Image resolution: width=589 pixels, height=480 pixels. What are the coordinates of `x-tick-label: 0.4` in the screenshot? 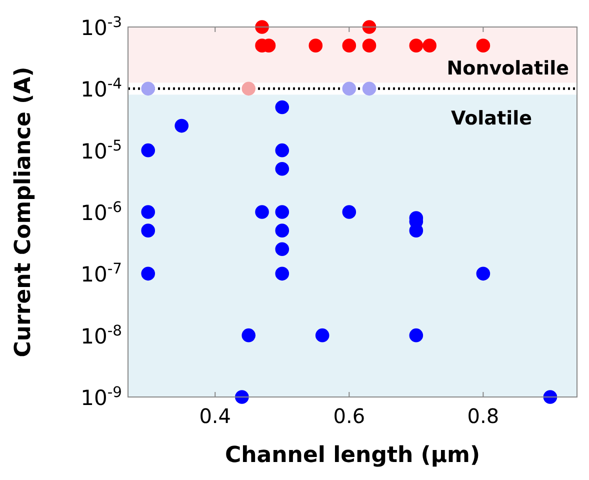 It's located at (215, 416).